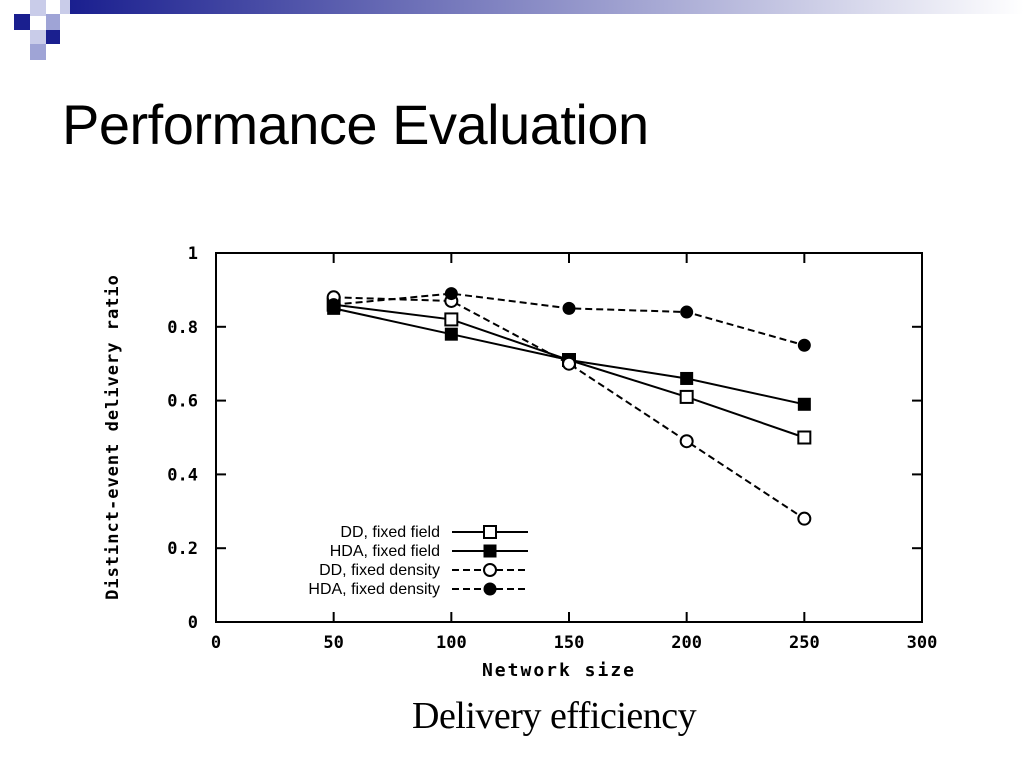  I want to click on y-tick-label: 1, so click(193, 254).